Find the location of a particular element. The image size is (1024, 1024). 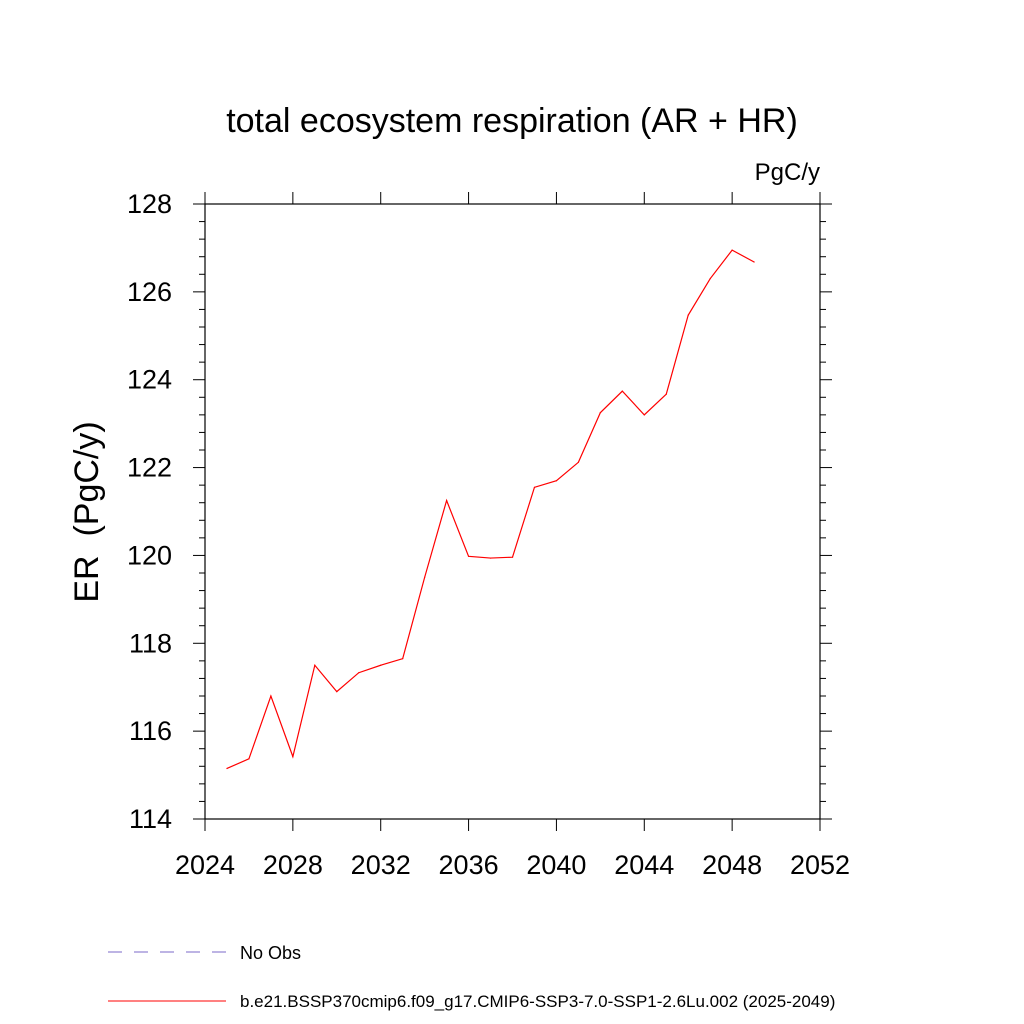

units-label: PgC/y is located at coordinates (787, 172).